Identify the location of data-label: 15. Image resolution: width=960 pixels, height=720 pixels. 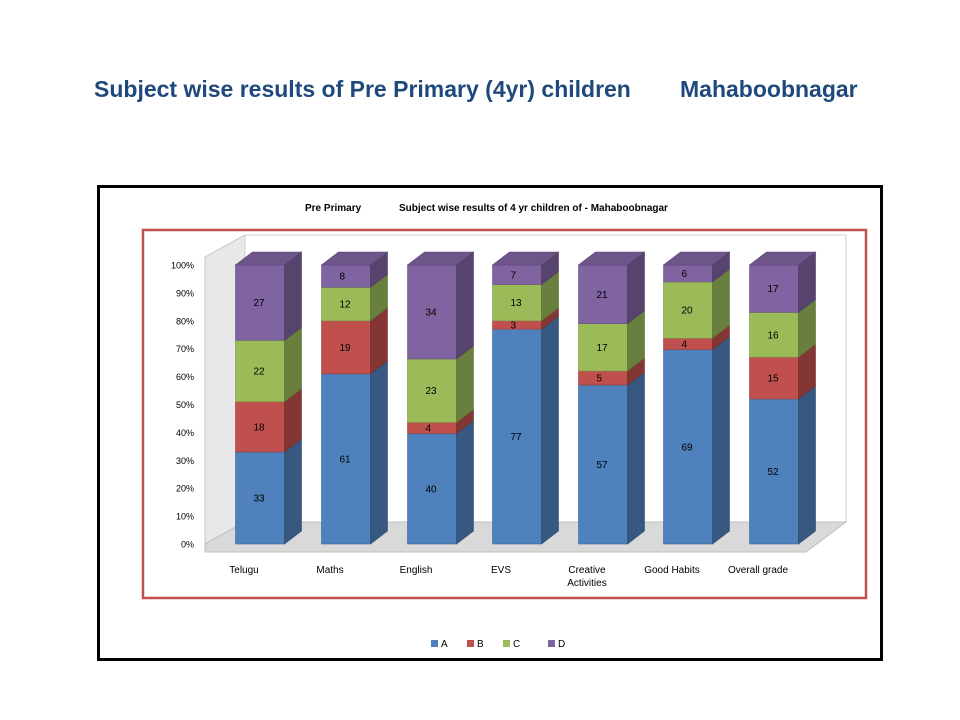
(774, 378).